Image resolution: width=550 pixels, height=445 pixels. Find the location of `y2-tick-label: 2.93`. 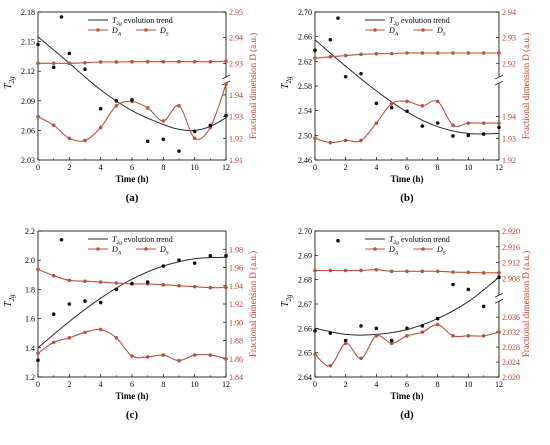

y2-tick-label: 2.93 is located at coordinates (236, 63).